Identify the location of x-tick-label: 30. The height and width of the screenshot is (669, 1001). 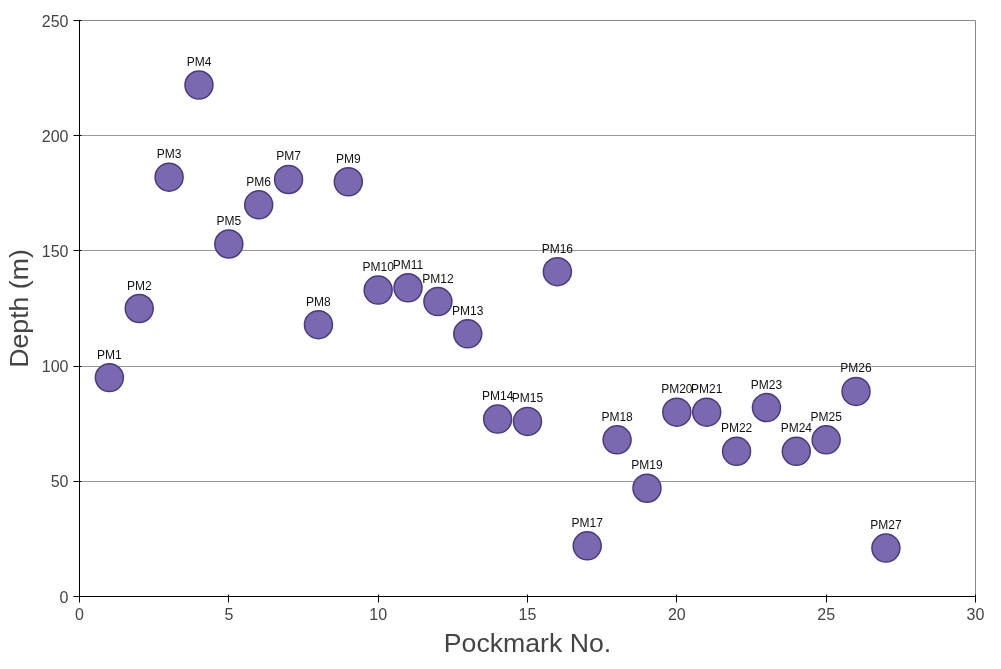
(975, 614).